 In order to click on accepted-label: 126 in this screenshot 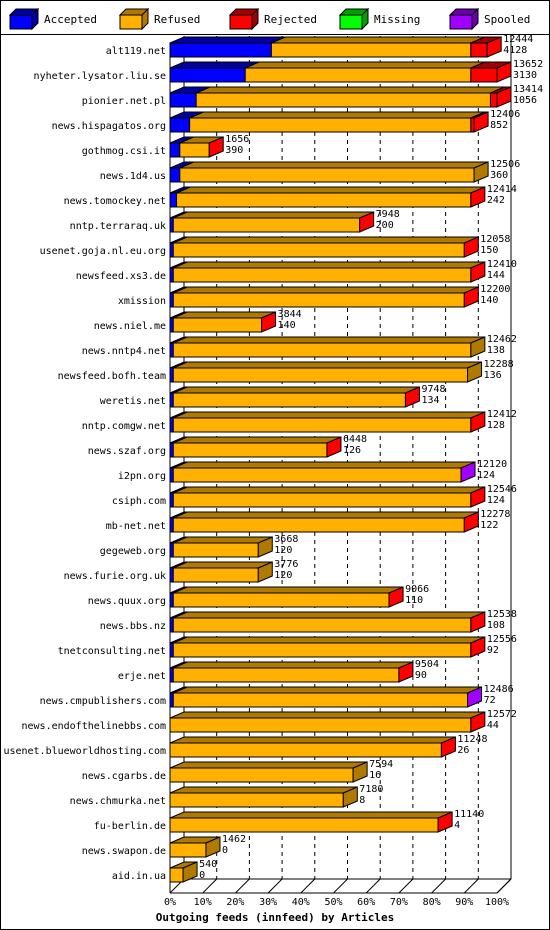, I will do `click(352, 450)`.